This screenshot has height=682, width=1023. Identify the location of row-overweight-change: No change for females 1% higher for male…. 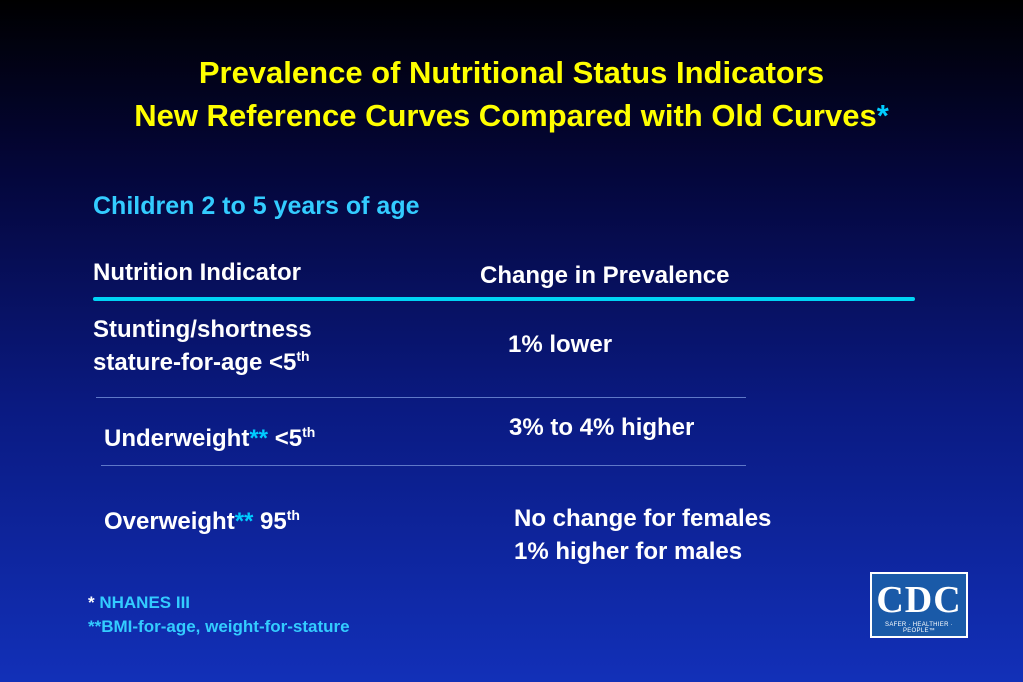
(642, 535).